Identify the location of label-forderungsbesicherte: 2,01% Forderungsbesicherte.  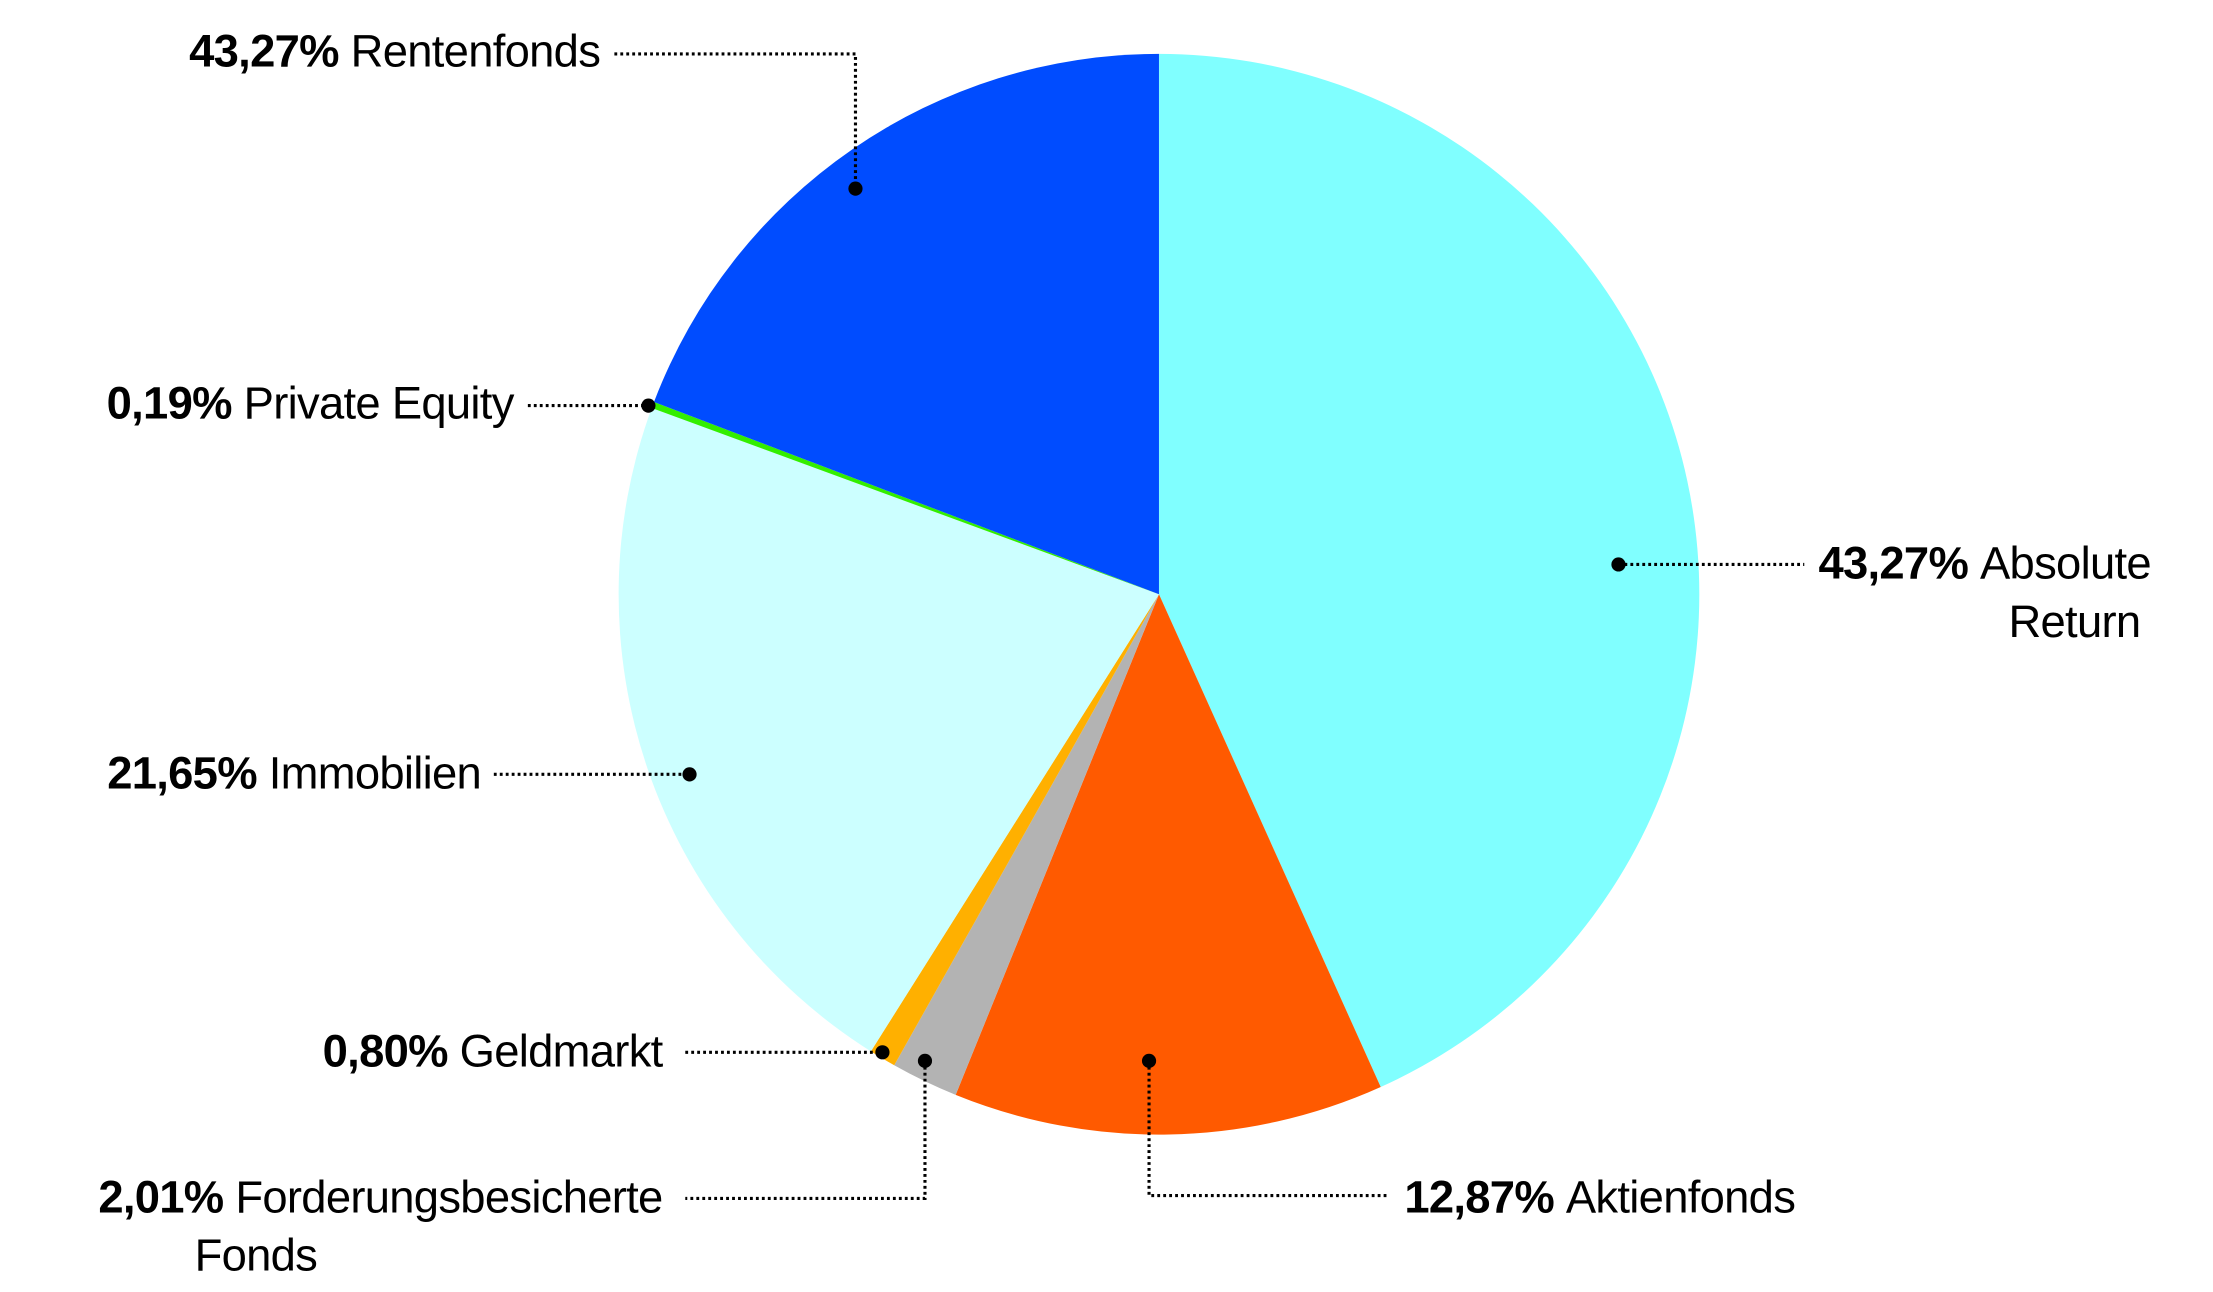
(380, 1197).